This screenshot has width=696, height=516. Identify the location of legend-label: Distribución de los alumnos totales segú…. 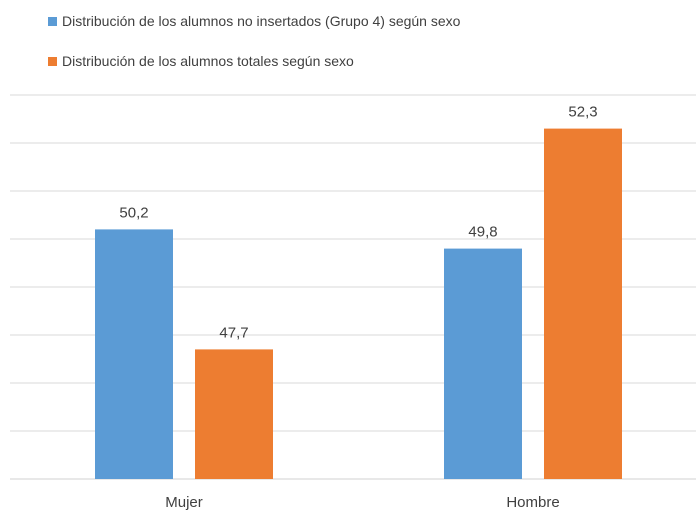
(208, 61).